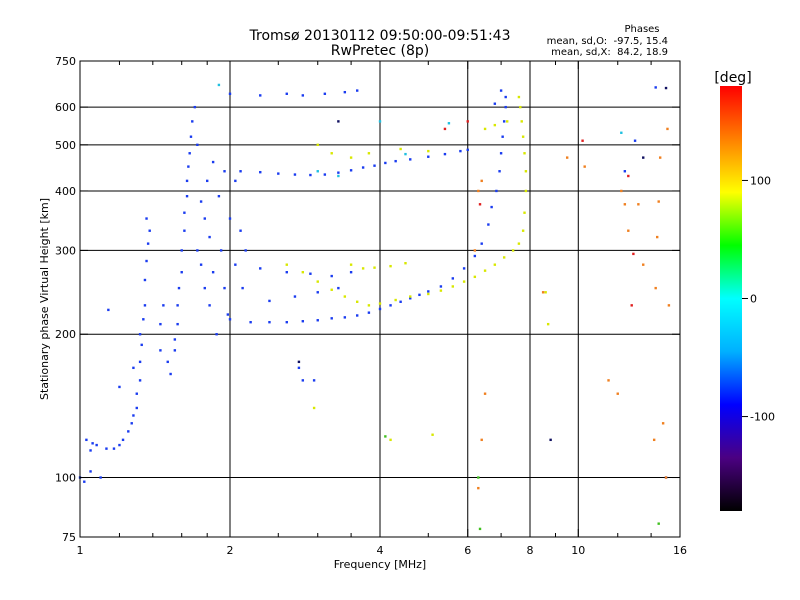  Describe the element at coordinates (758, 299) in the screenshot. I see `colorbar-ticks: 100 0 -100` at that location.